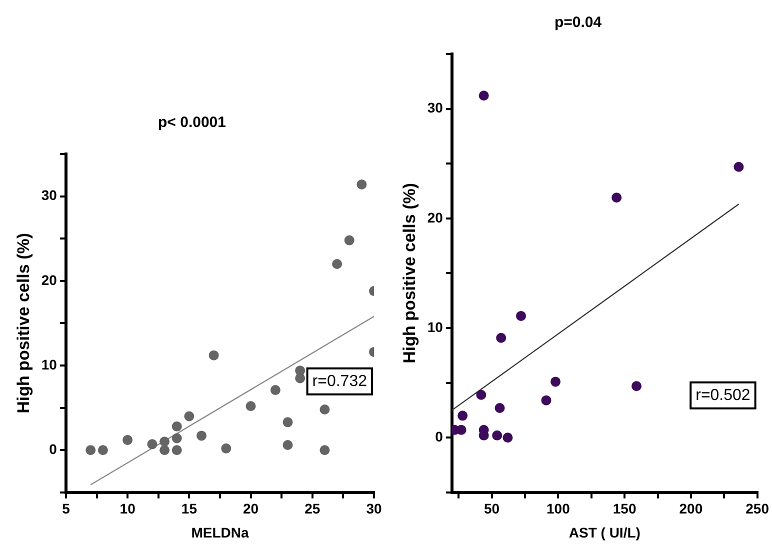 The height and width of the screenshot is (550, 772). I want to click on chart-title: p< 0.0001, so click(192, 123).